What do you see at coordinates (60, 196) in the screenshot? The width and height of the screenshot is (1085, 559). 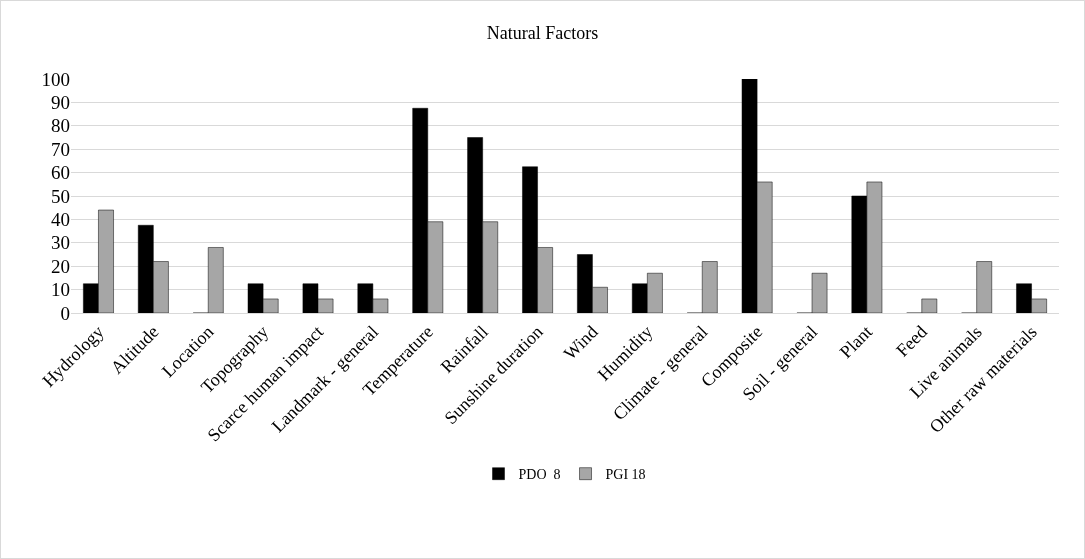 I see `y-tick-label: 50` at bounding box center [60, 196].